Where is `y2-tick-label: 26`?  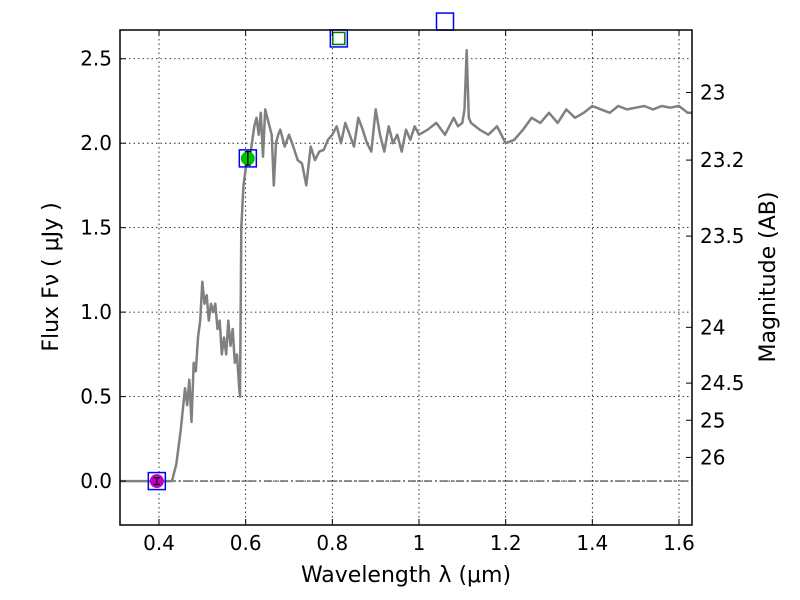 y2-tick-label: 26 is located at coordinates (712, 457).